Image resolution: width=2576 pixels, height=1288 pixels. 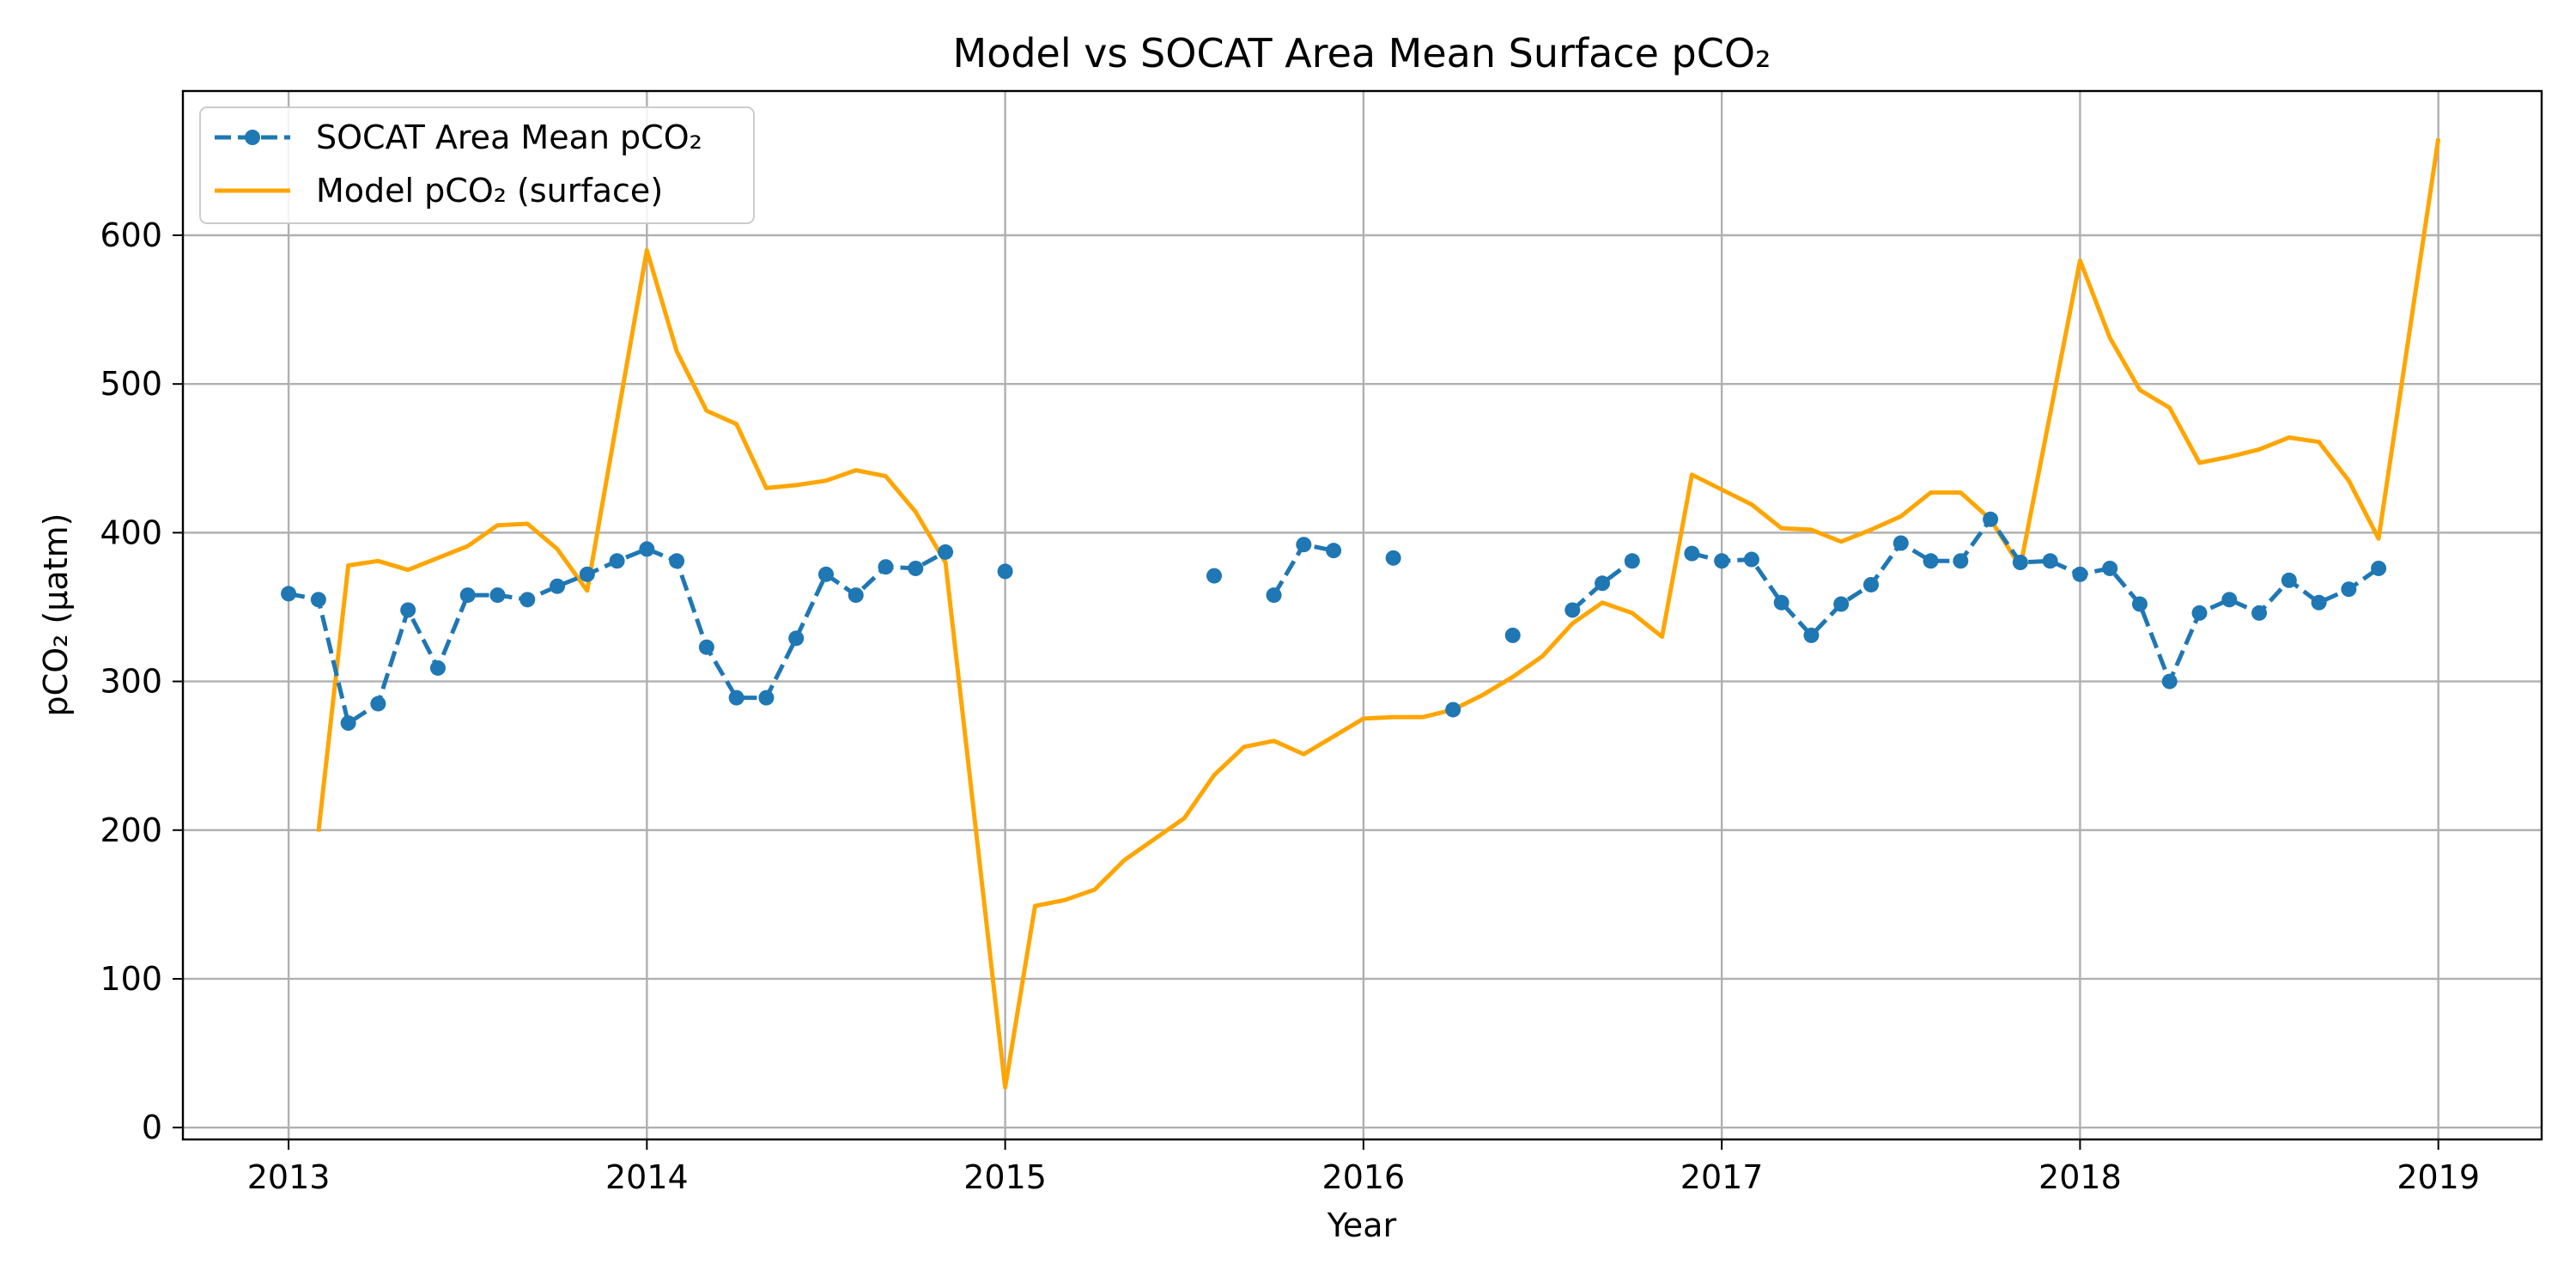 I want to click on x-tick-label: 2015, so click(x=1005, y=1177).